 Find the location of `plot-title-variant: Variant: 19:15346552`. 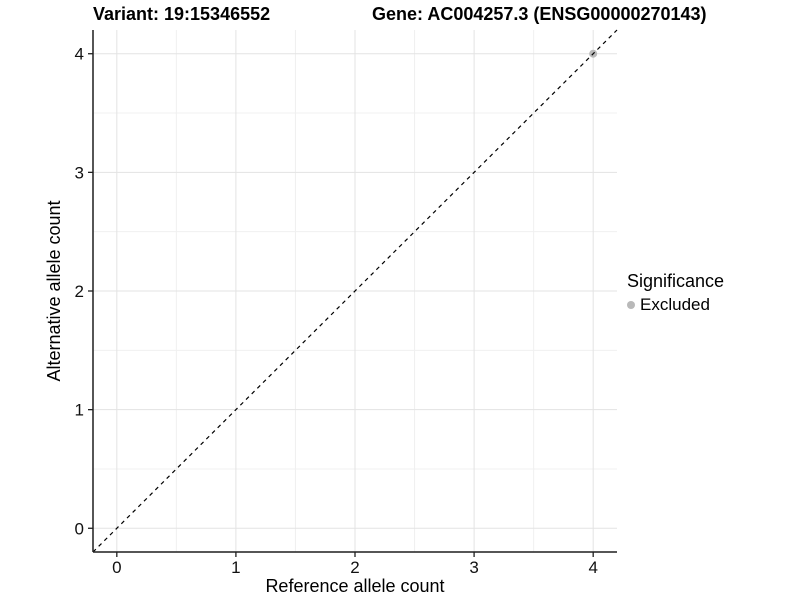

plot-title-variant: Variant: 19:15346552 is located at coordinates (182, 14).